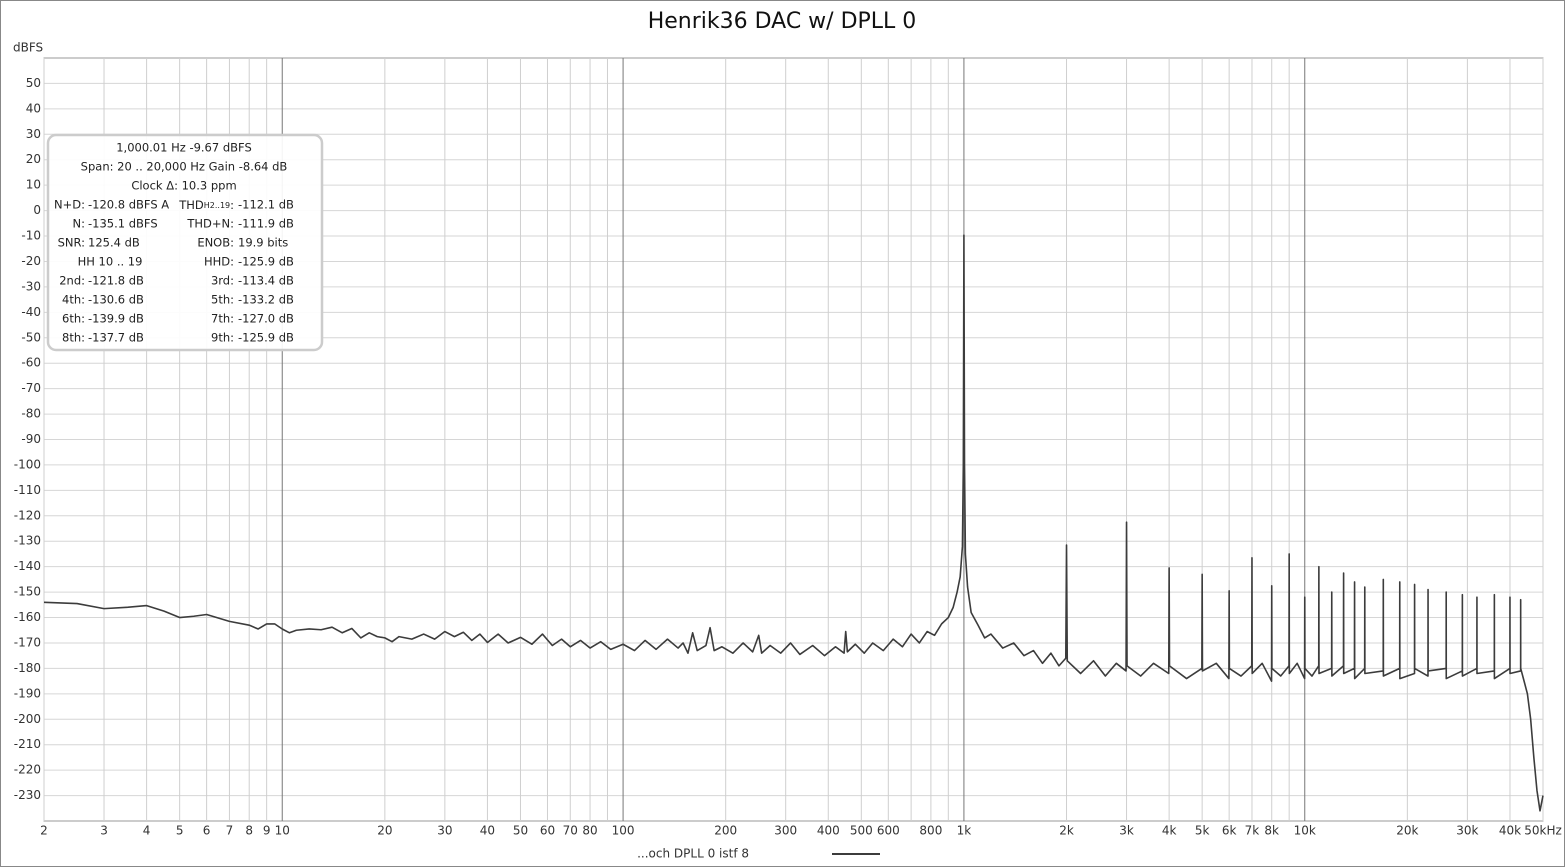  Describe the element at coordinates (128, 205) in the screenshot. I see `info-value: -120.8 dBFS A` at that location.